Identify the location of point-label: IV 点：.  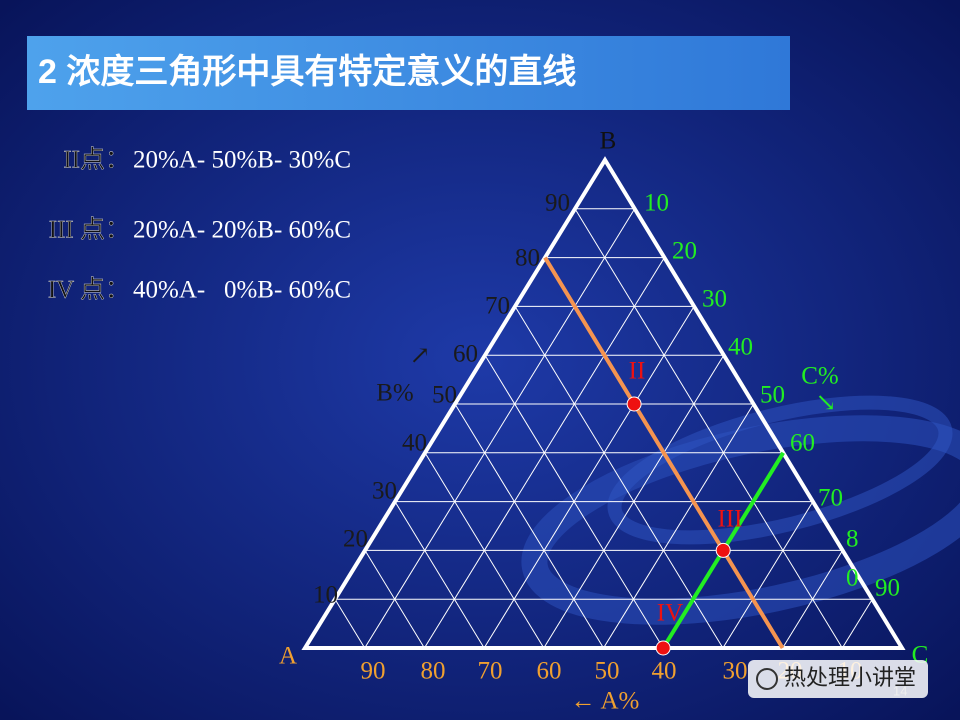
(89, 290).